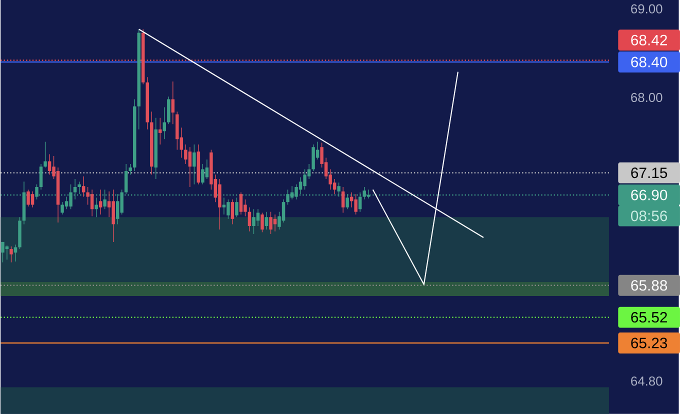  What do you see at coordinates (646, 9) in the screenshot?
I see `y-tick-label: 69.00` at bounding box center [646, 9].